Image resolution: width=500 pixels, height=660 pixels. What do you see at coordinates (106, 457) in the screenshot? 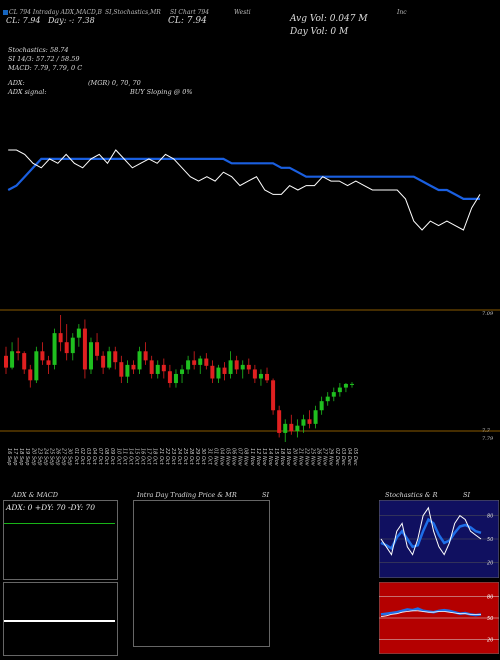
I see `date-label: 08 Oct` at bounding box center [106, 457].